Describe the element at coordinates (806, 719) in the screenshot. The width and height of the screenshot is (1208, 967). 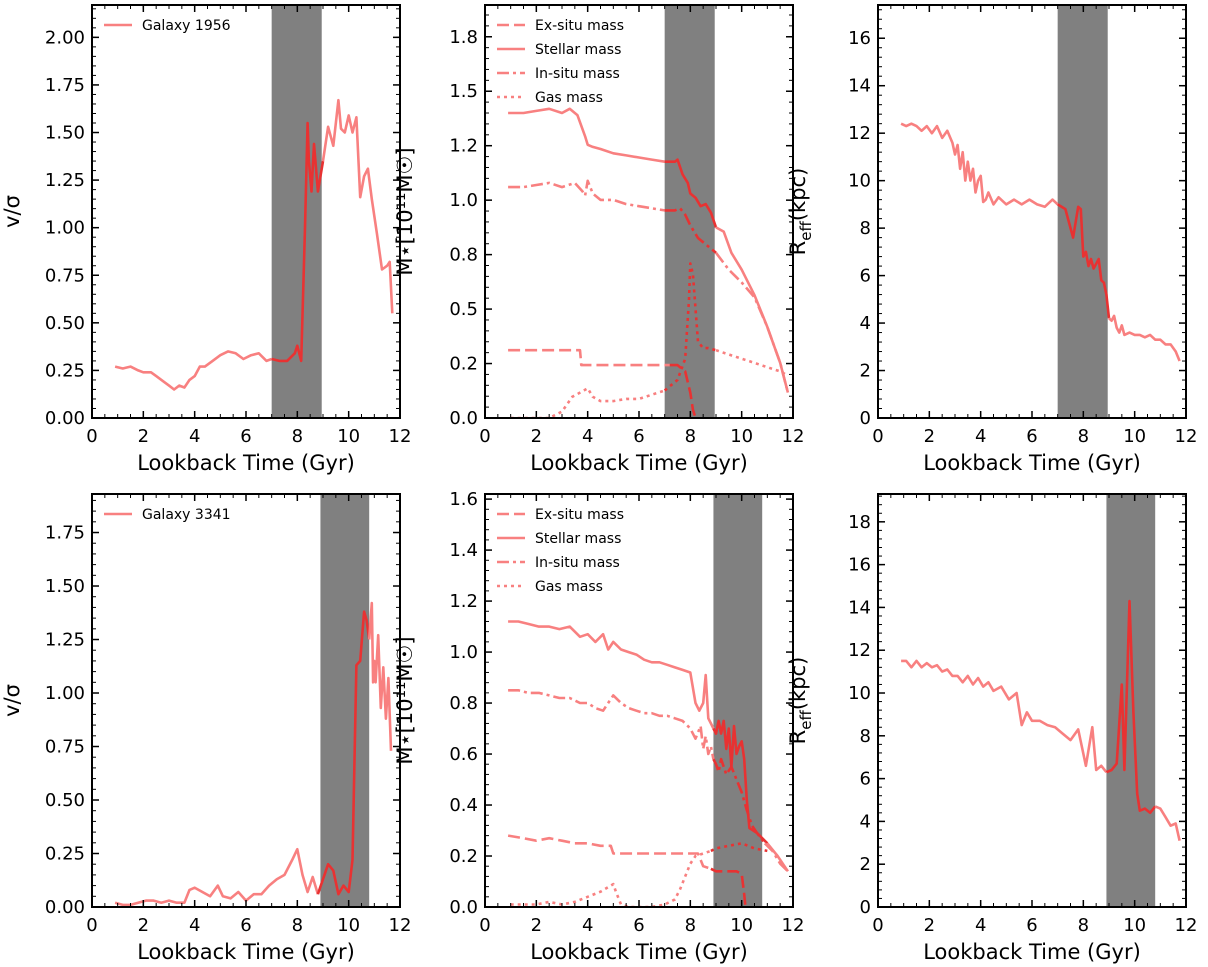
I see `y-axis-label-sub: eff` at that location.